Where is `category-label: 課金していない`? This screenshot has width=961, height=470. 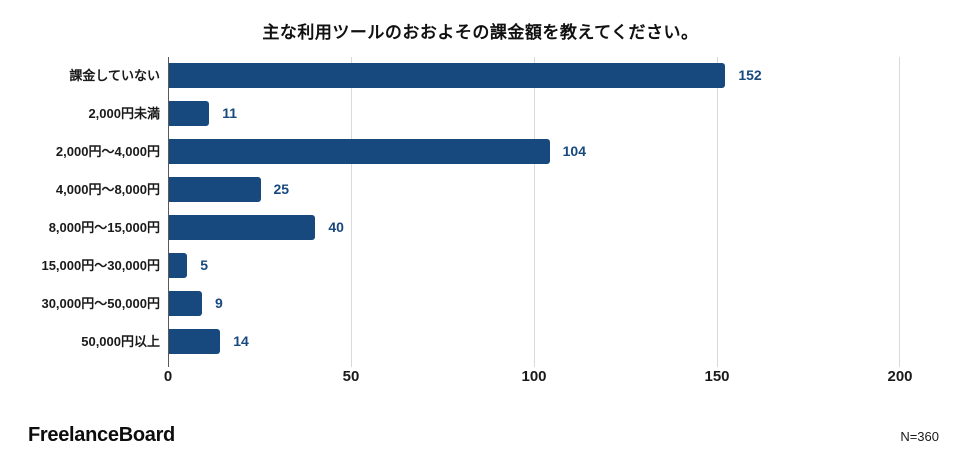
category-label: 課金していない is located at coordinates (114, 75).